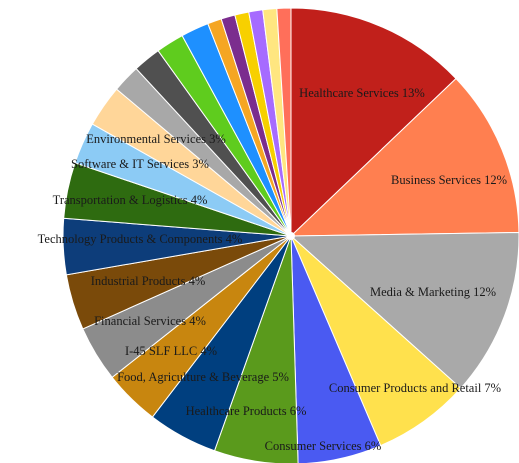 This screenshot has width=519, height=463. What do you see at coordinates (150, 321) in the screenshot?
I see `slice-label: Financial Services 4%` at bounding box center [150, 321].